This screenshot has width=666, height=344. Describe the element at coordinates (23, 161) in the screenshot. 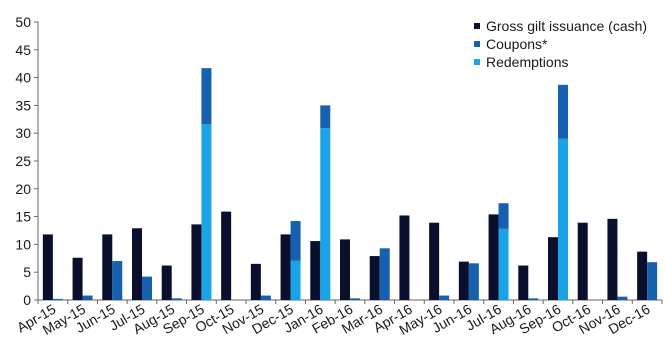

I see `y-tick-label: 25` at that location.